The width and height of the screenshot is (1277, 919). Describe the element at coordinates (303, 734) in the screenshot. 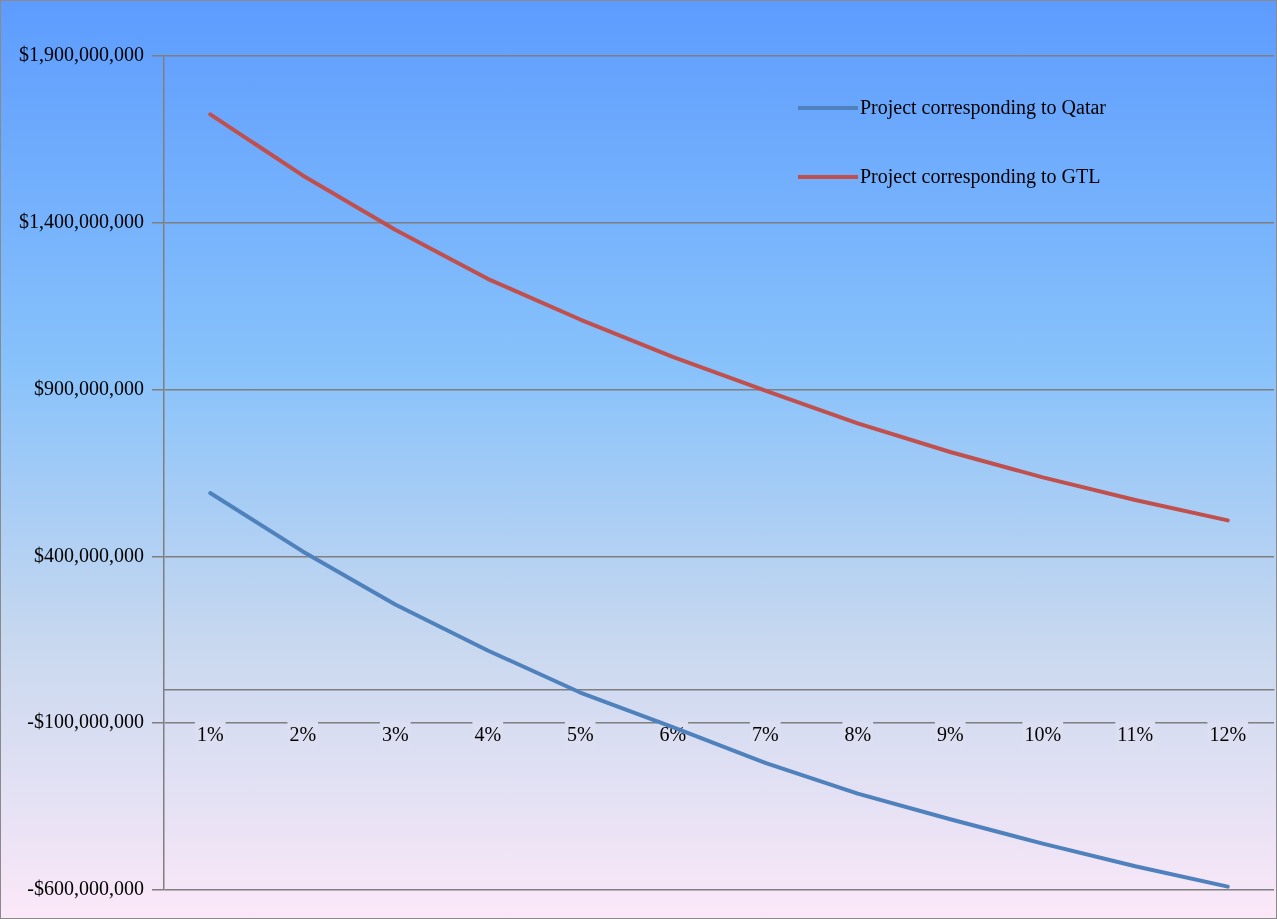

I see `x-tick-label: 2%` at that location.